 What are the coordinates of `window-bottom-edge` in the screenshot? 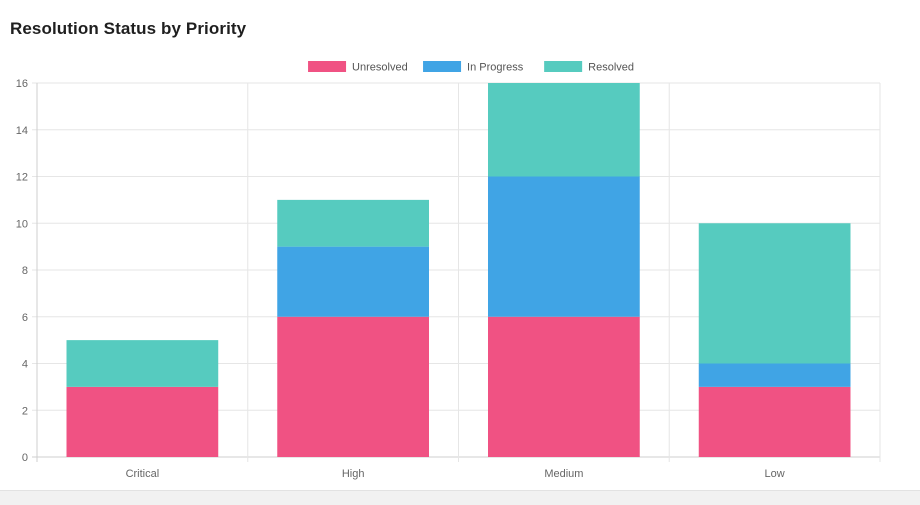 It's located at (460, 497).